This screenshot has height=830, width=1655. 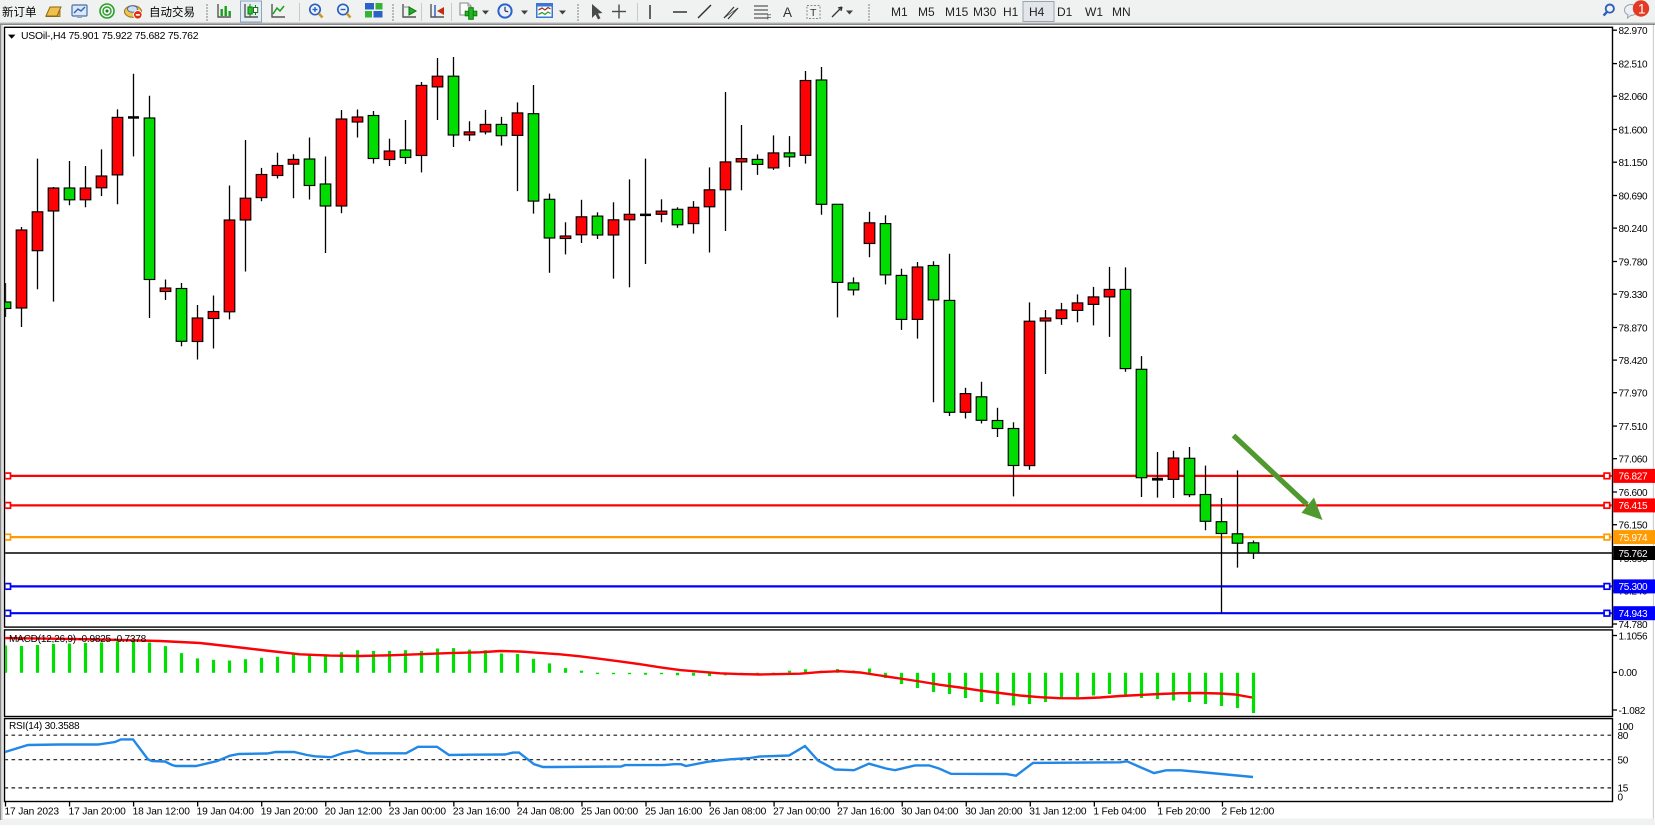 I want to click on svg-text: D1, so click(x=1065, y=12).